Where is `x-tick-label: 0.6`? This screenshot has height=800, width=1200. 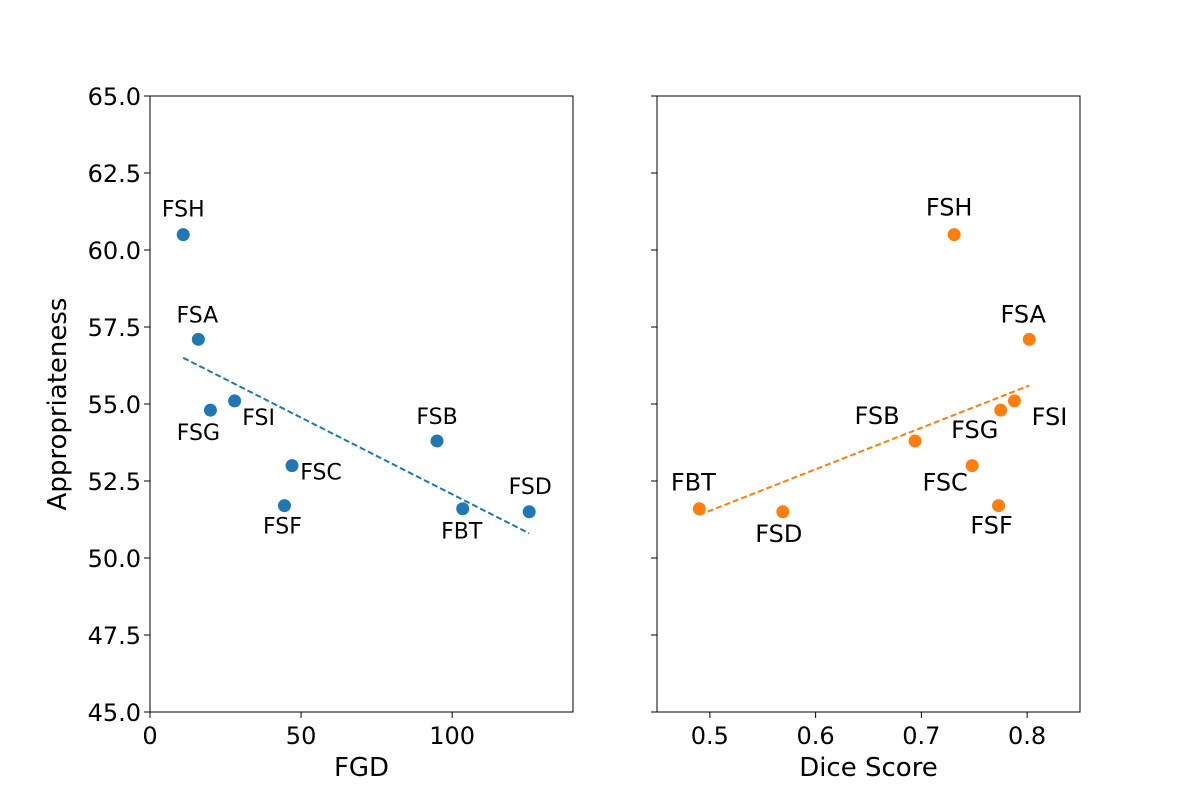
x-tick-label: 0.6 is located at coordinates (816, 736).